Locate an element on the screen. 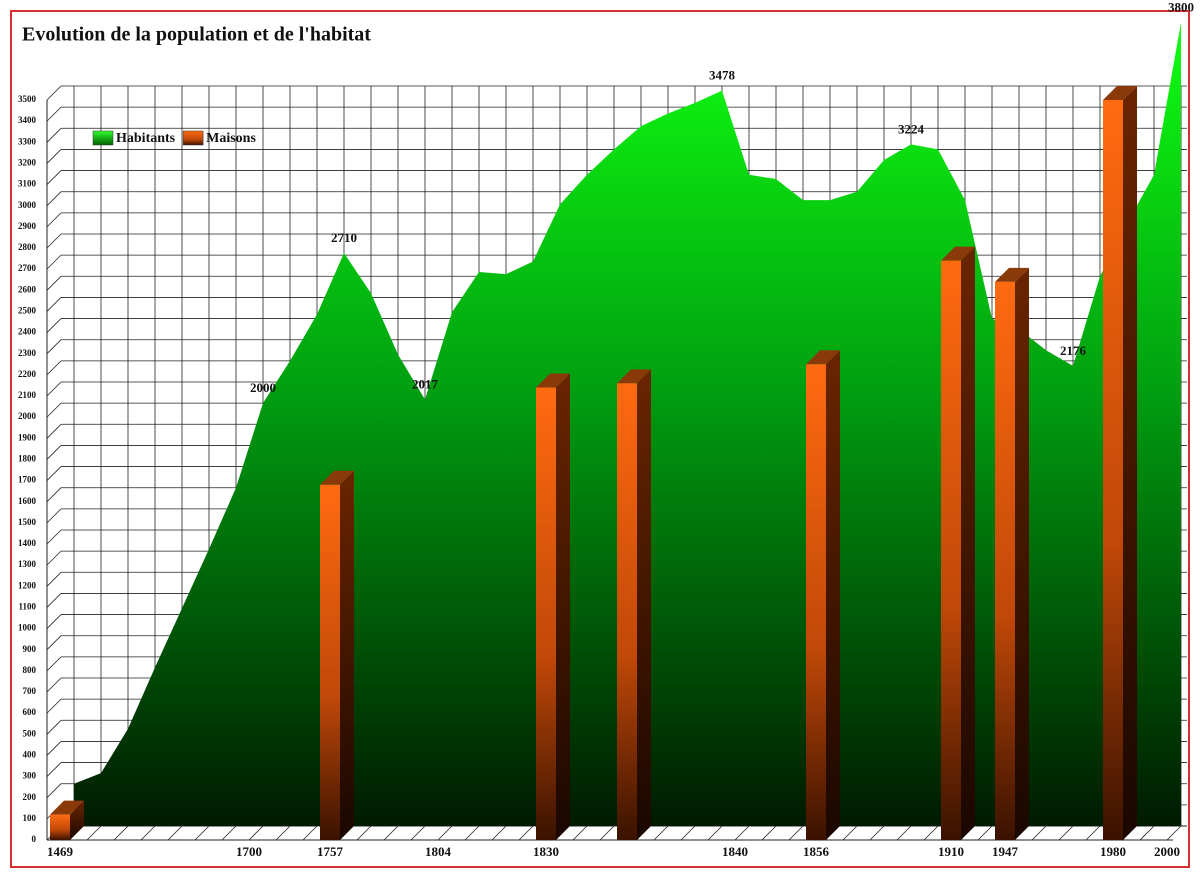  y-tick-label: 2300 is located at coordinates (27, 353).